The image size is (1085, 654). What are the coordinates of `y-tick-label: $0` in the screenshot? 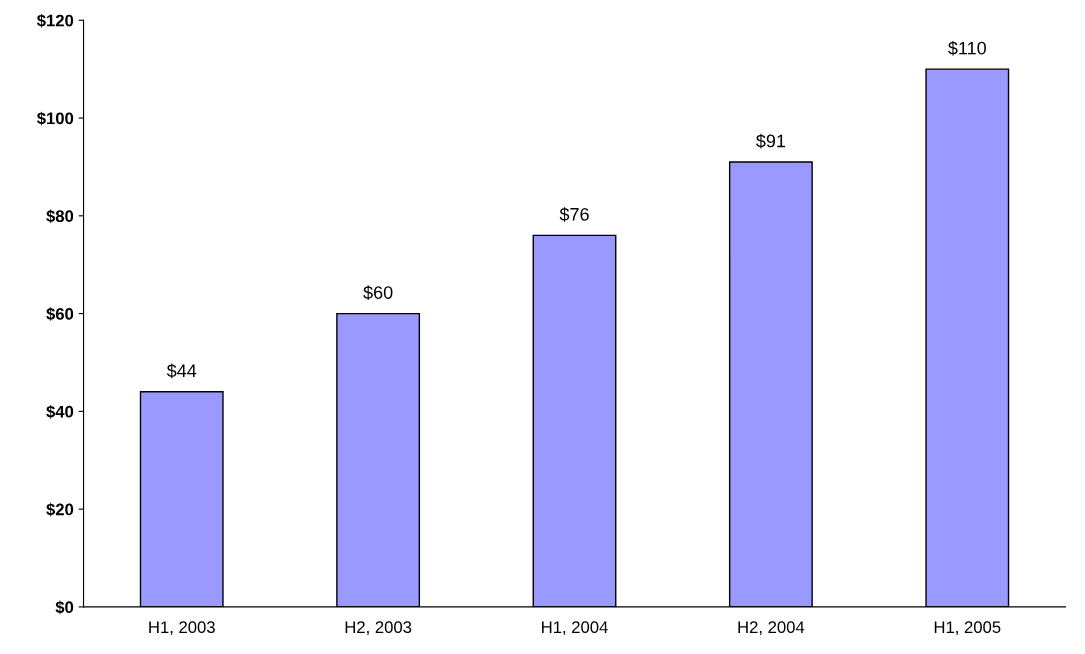 It's located at (64, 607).